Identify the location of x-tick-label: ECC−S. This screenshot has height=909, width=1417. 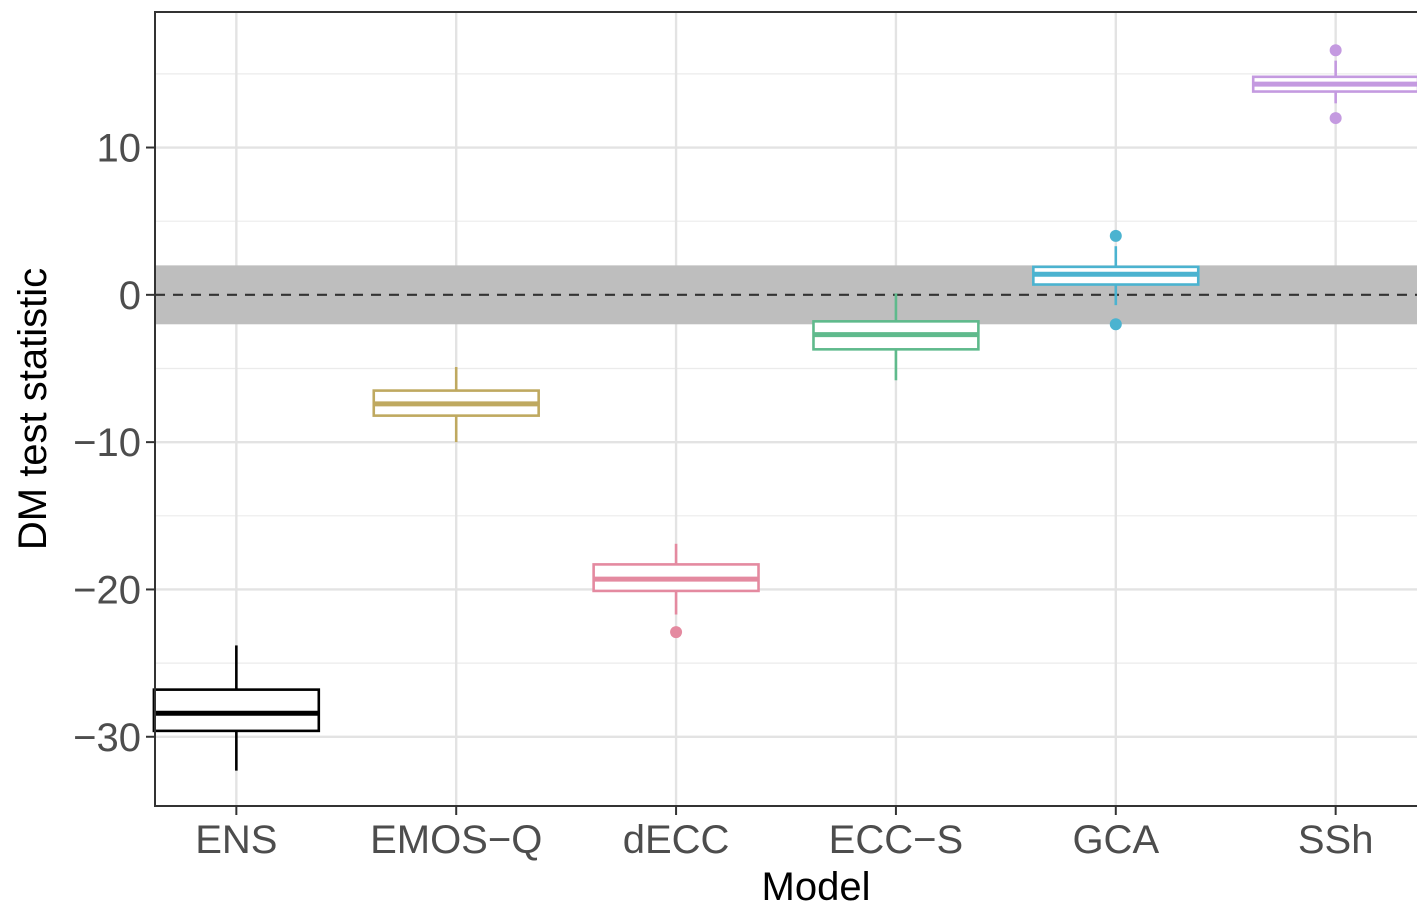
(896, 840).